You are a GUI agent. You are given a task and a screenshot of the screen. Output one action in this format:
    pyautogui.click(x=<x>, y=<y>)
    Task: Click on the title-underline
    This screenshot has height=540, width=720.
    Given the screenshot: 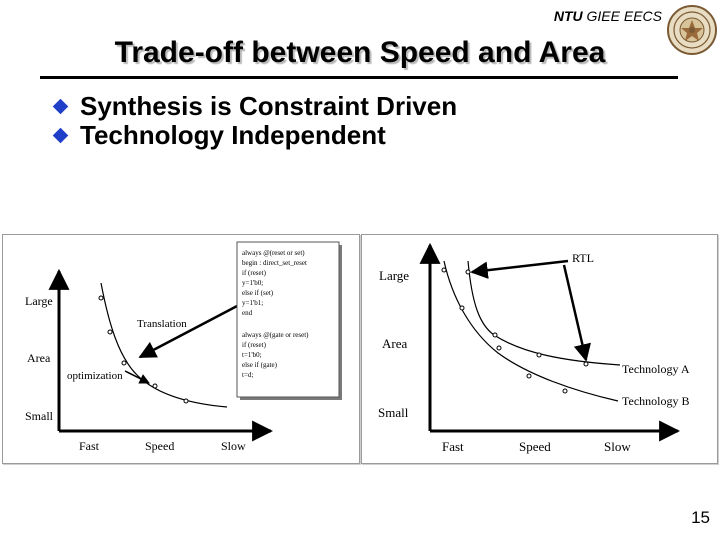 What is the action you would take?
    pyautogui.click(x=359, y=77)
    